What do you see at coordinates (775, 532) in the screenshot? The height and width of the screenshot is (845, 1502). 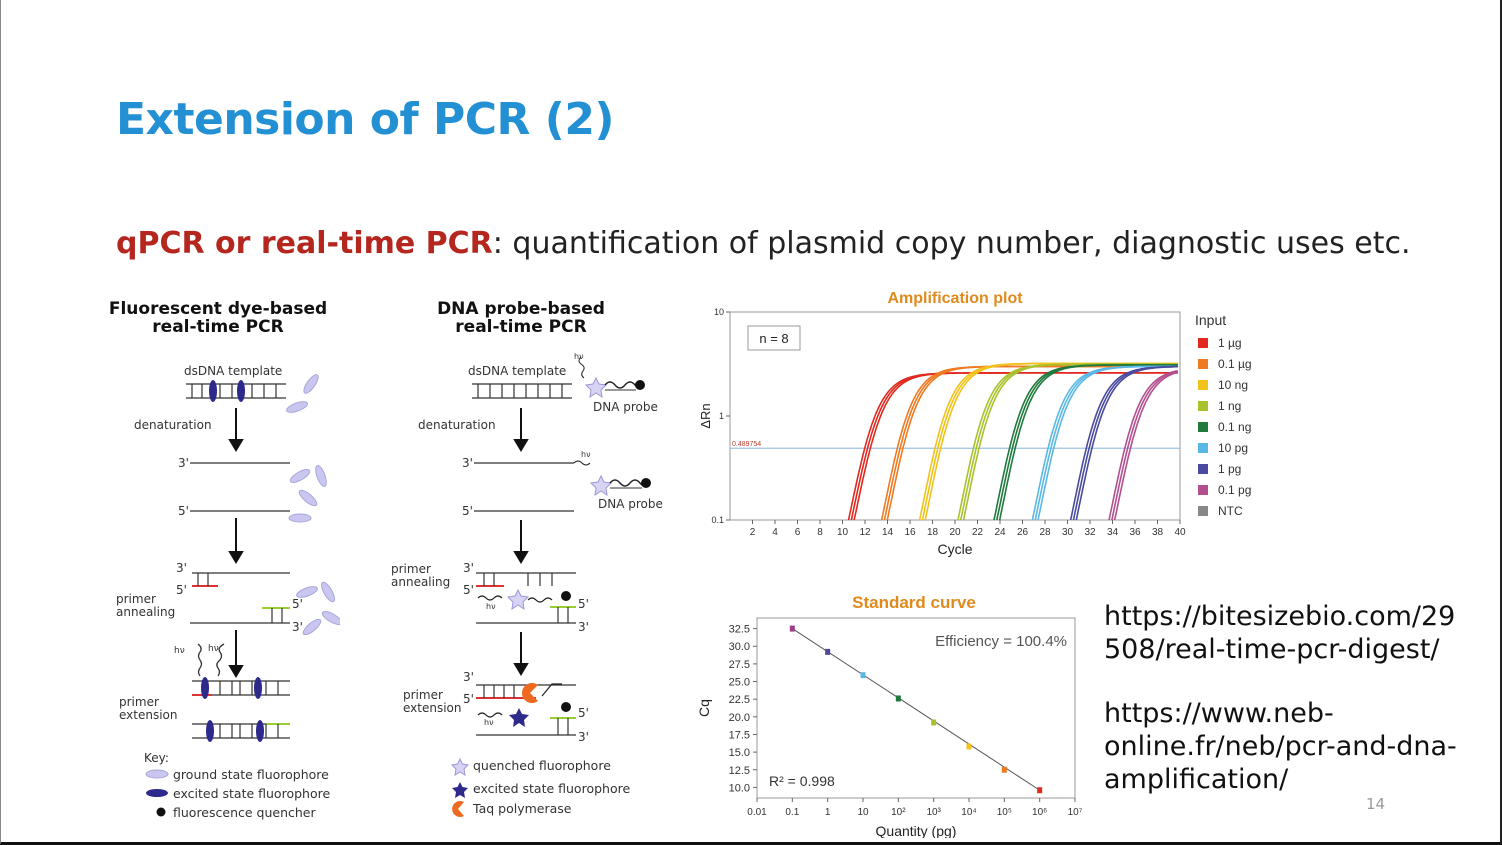 I see `amp-x-tick-label: 4` at bounding box center [775, 532].